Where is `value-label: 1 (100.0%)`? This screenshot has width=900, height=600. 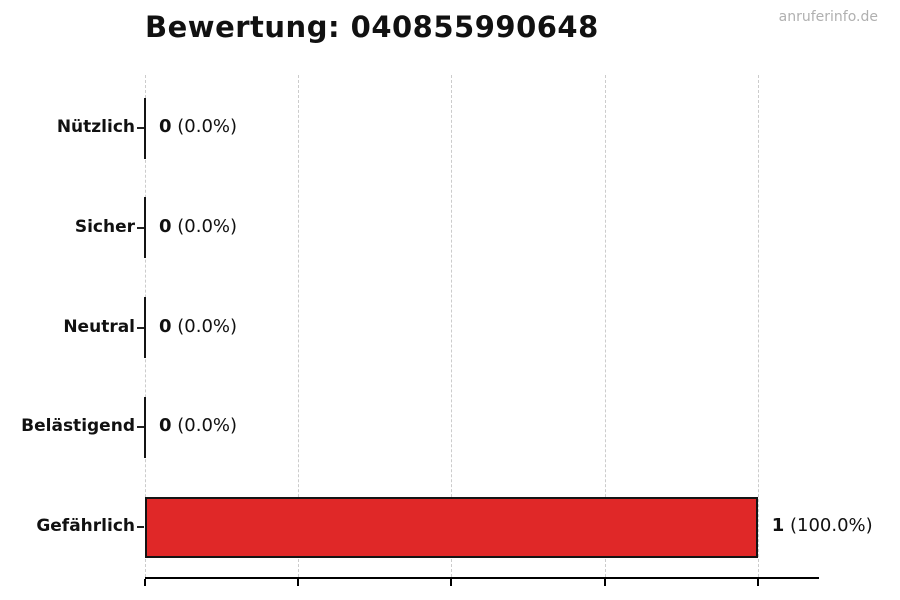 value-label: 1 (100.0%) is located at coordinates (822, 525).